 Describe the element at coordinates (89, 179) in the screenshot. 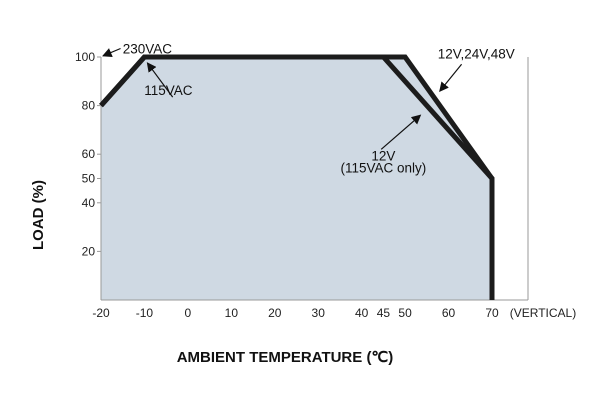

I see `y-tick-label: 50` at that location.